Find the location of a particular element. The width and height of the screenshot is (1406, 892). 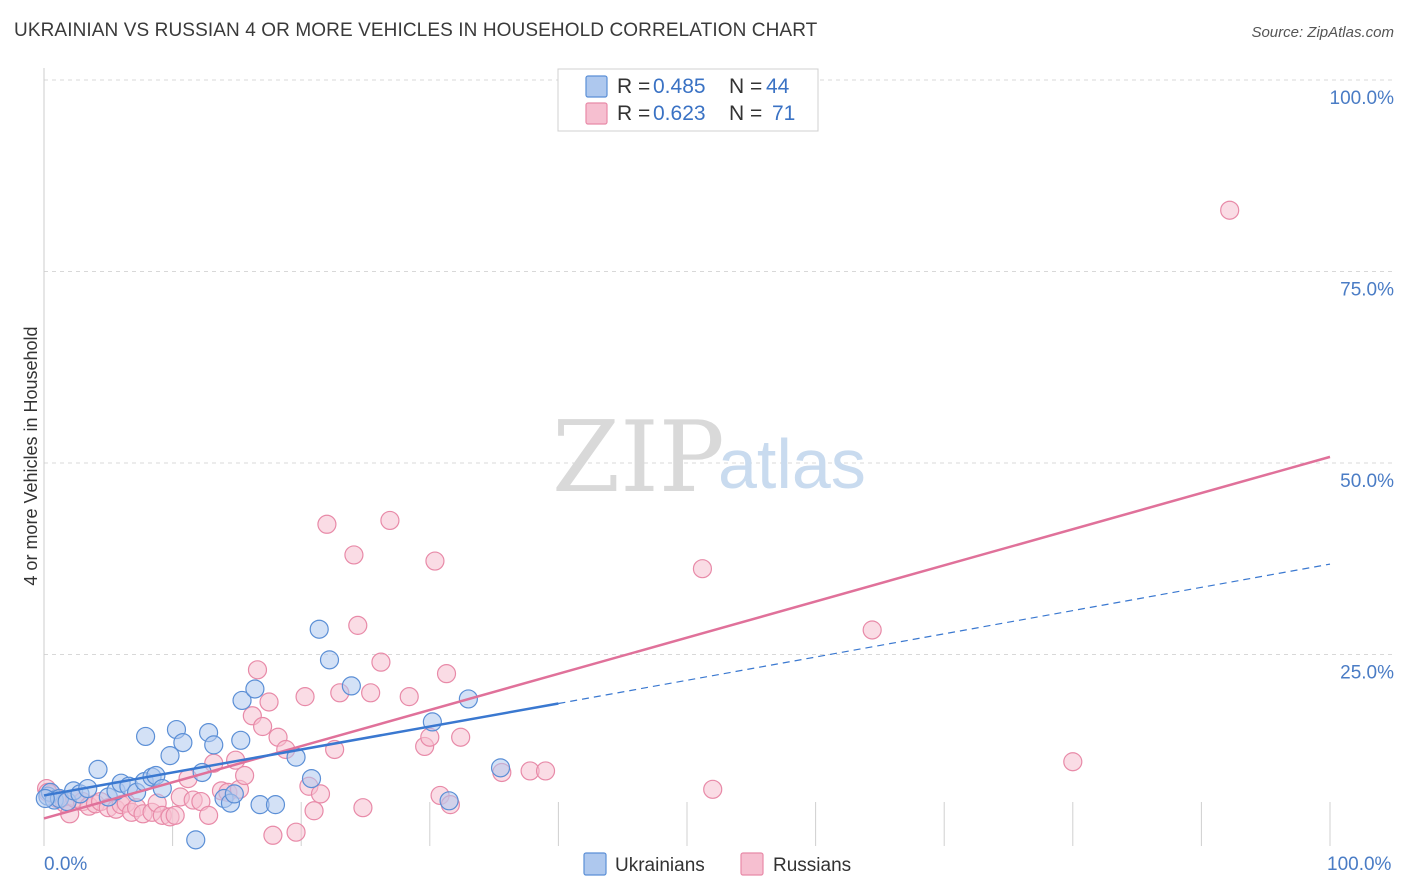

trendline-ukrainians-extension is located at coordinates (944, 634).